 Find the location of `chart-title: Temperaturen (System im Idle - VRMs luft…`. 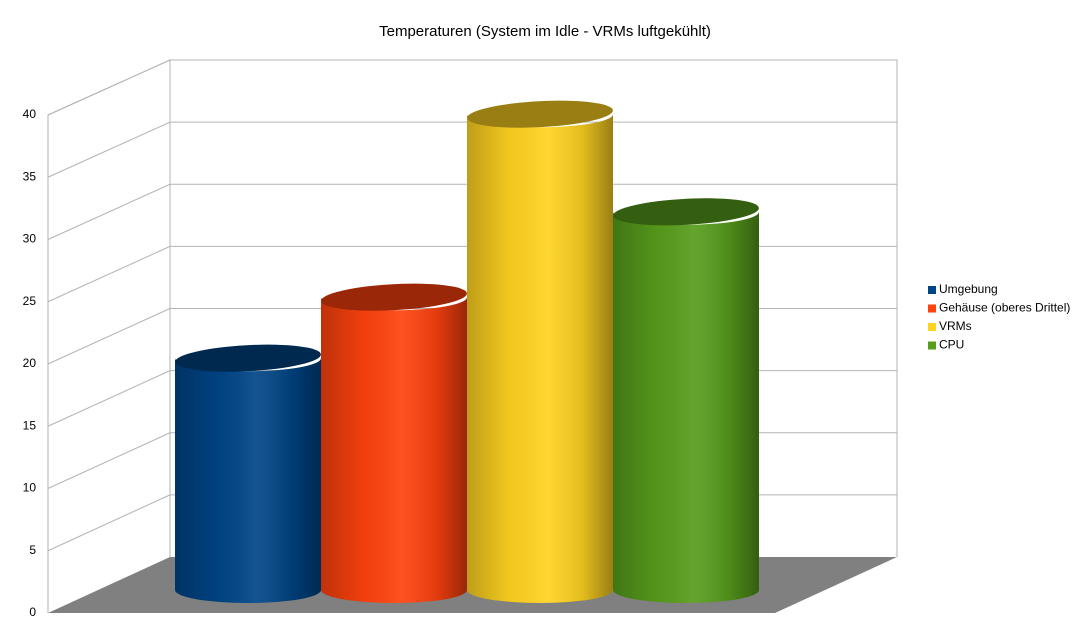

chart-title: Temperaturen (System im Idle - VRMs luft… is located at coordinates (545, 31).